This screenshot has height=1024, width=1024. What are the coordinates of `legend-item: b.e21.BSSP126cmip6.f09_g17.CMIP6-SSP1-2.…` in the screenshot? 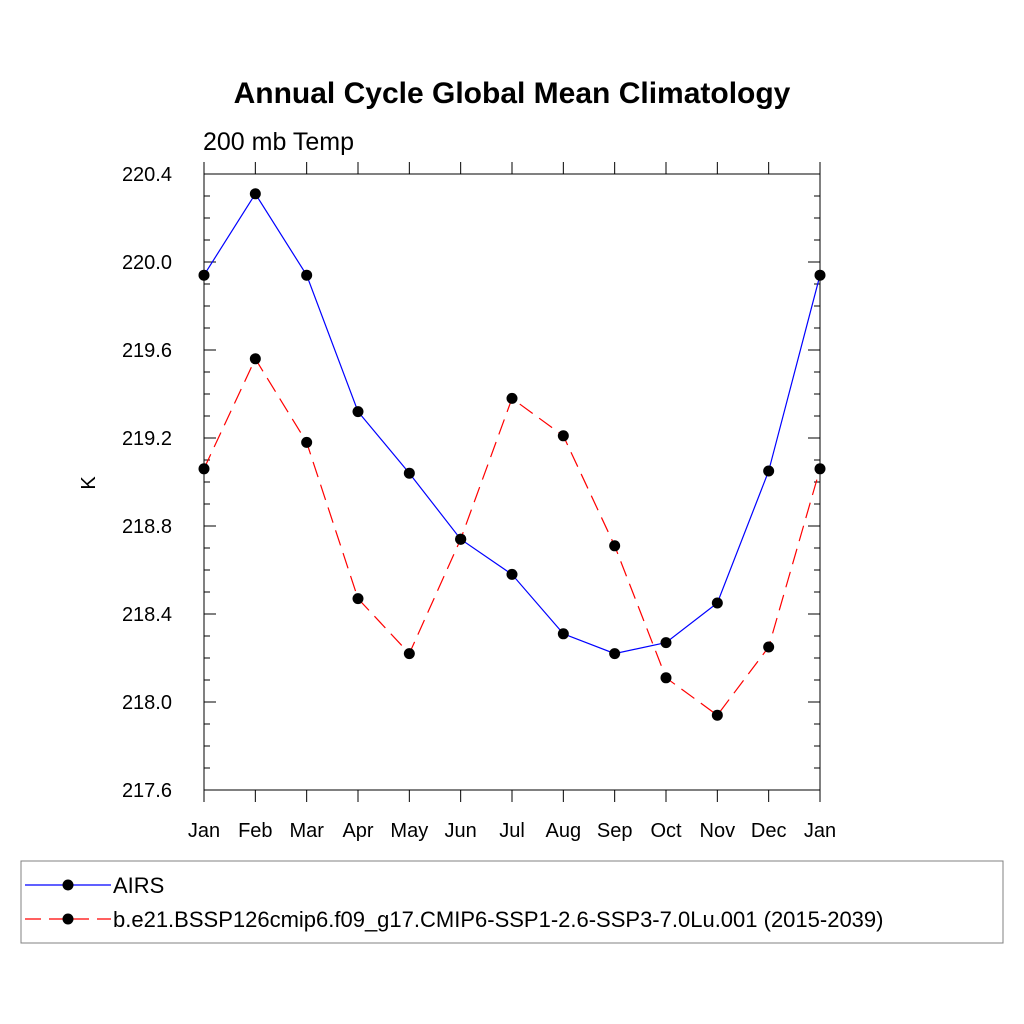 It's located at (454, 919).